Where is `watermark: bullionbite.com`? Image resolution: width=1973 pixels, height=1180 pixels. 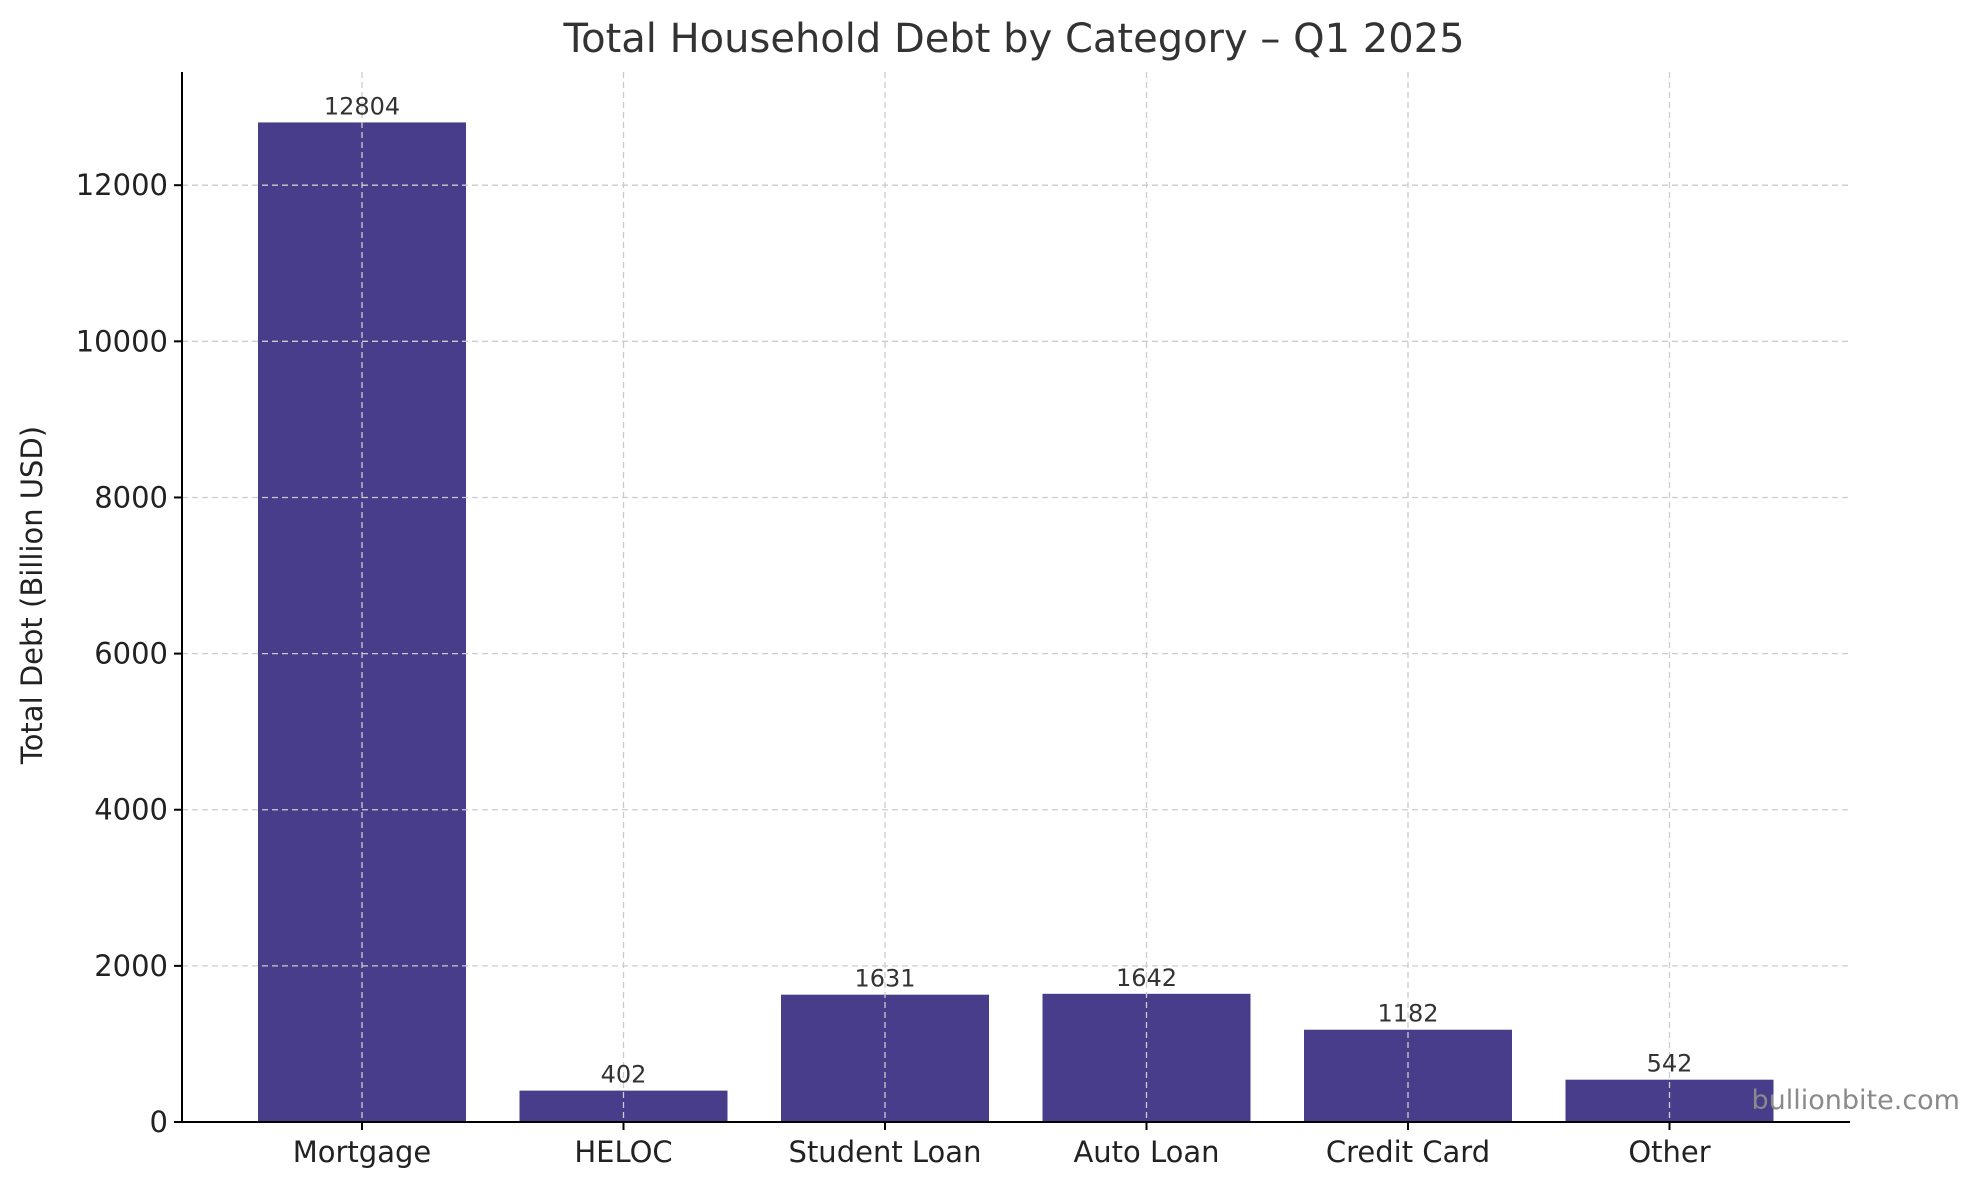 watermark: bullionbite.com is located at coordinates (1856, 1100).